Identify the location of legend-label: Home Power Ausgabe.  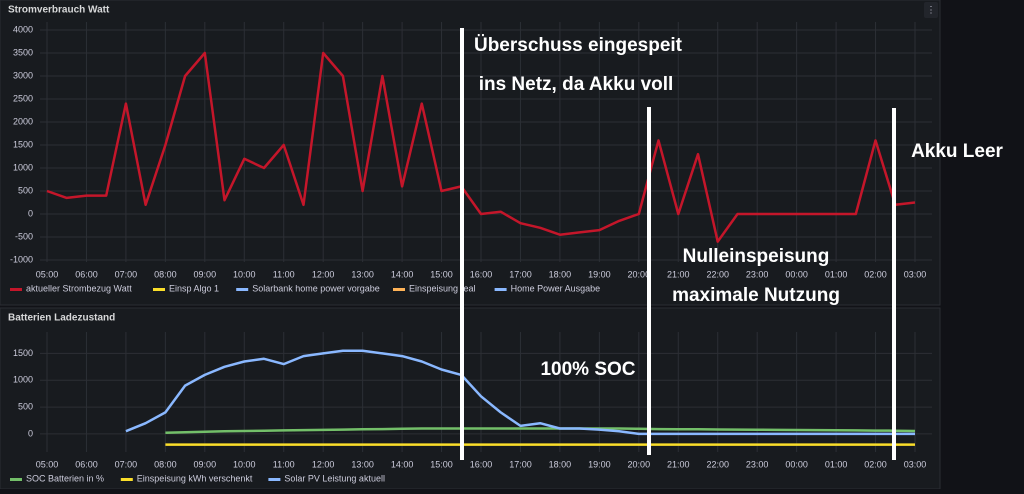
(556, 288).